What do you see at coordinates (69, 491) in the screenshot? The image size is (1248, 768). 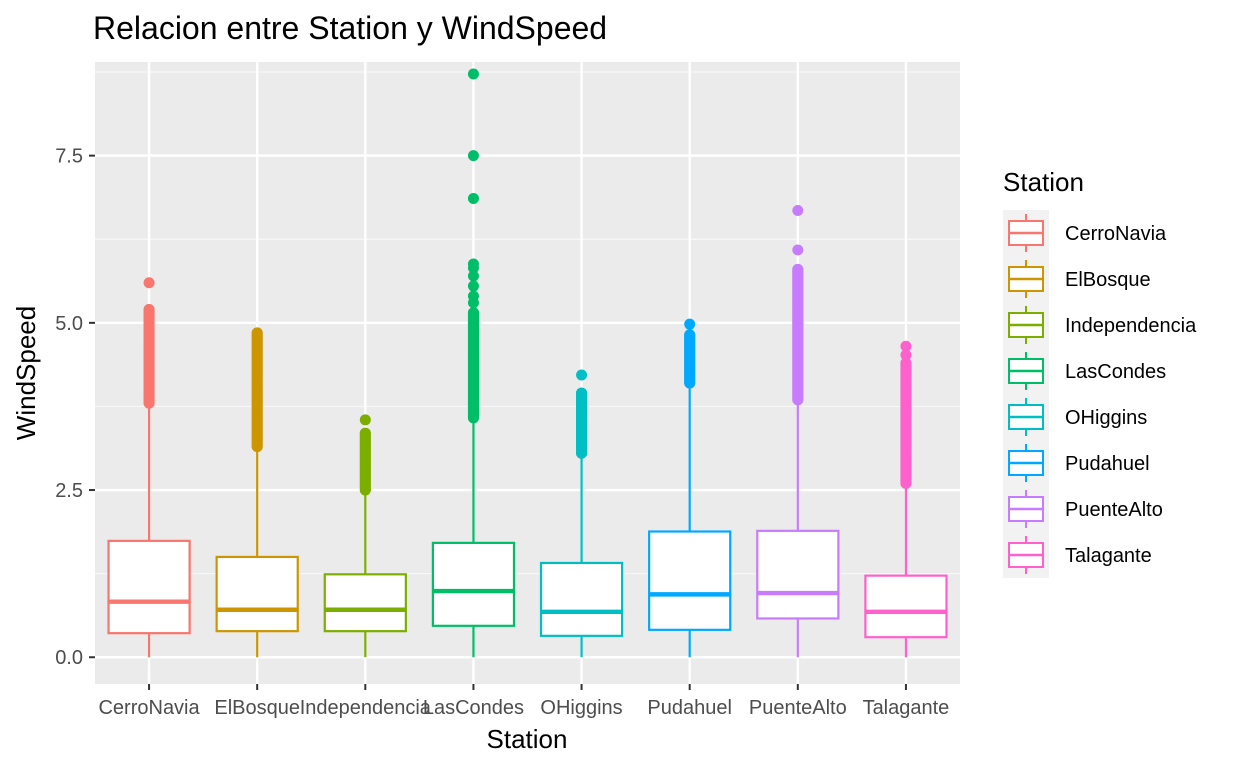 I see `y-tick-label: 2.5` at bounding box center [69, 491].